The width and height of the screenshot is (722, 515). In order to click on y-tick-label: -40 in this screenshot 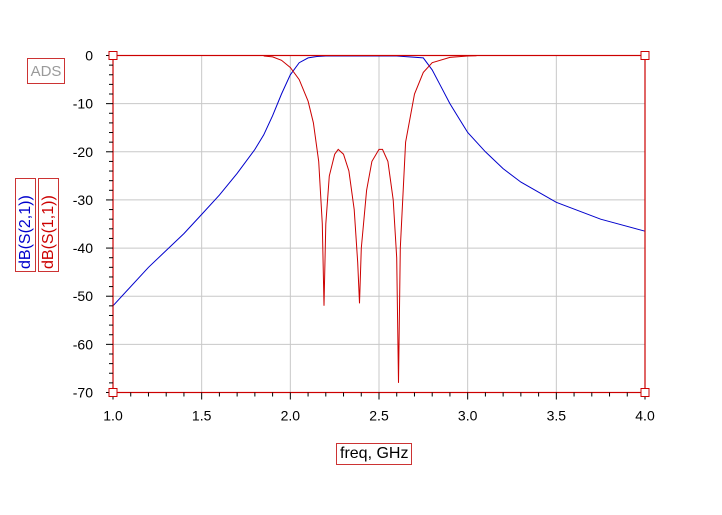, I will do `click(83, 248)`.